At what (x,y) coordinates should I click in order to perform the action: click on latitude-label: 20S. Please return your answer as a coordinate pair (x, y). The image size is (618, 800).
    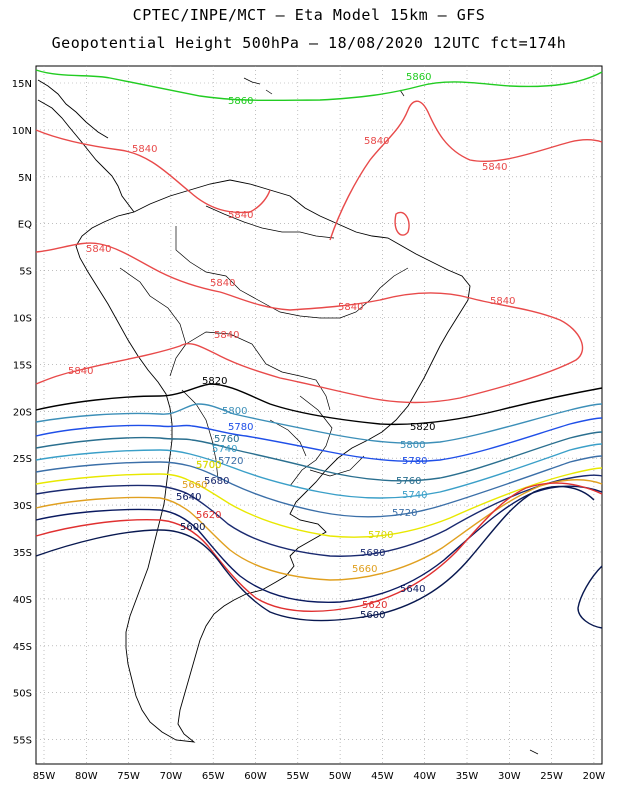
    Looking at the image, I should click on (22, 412).